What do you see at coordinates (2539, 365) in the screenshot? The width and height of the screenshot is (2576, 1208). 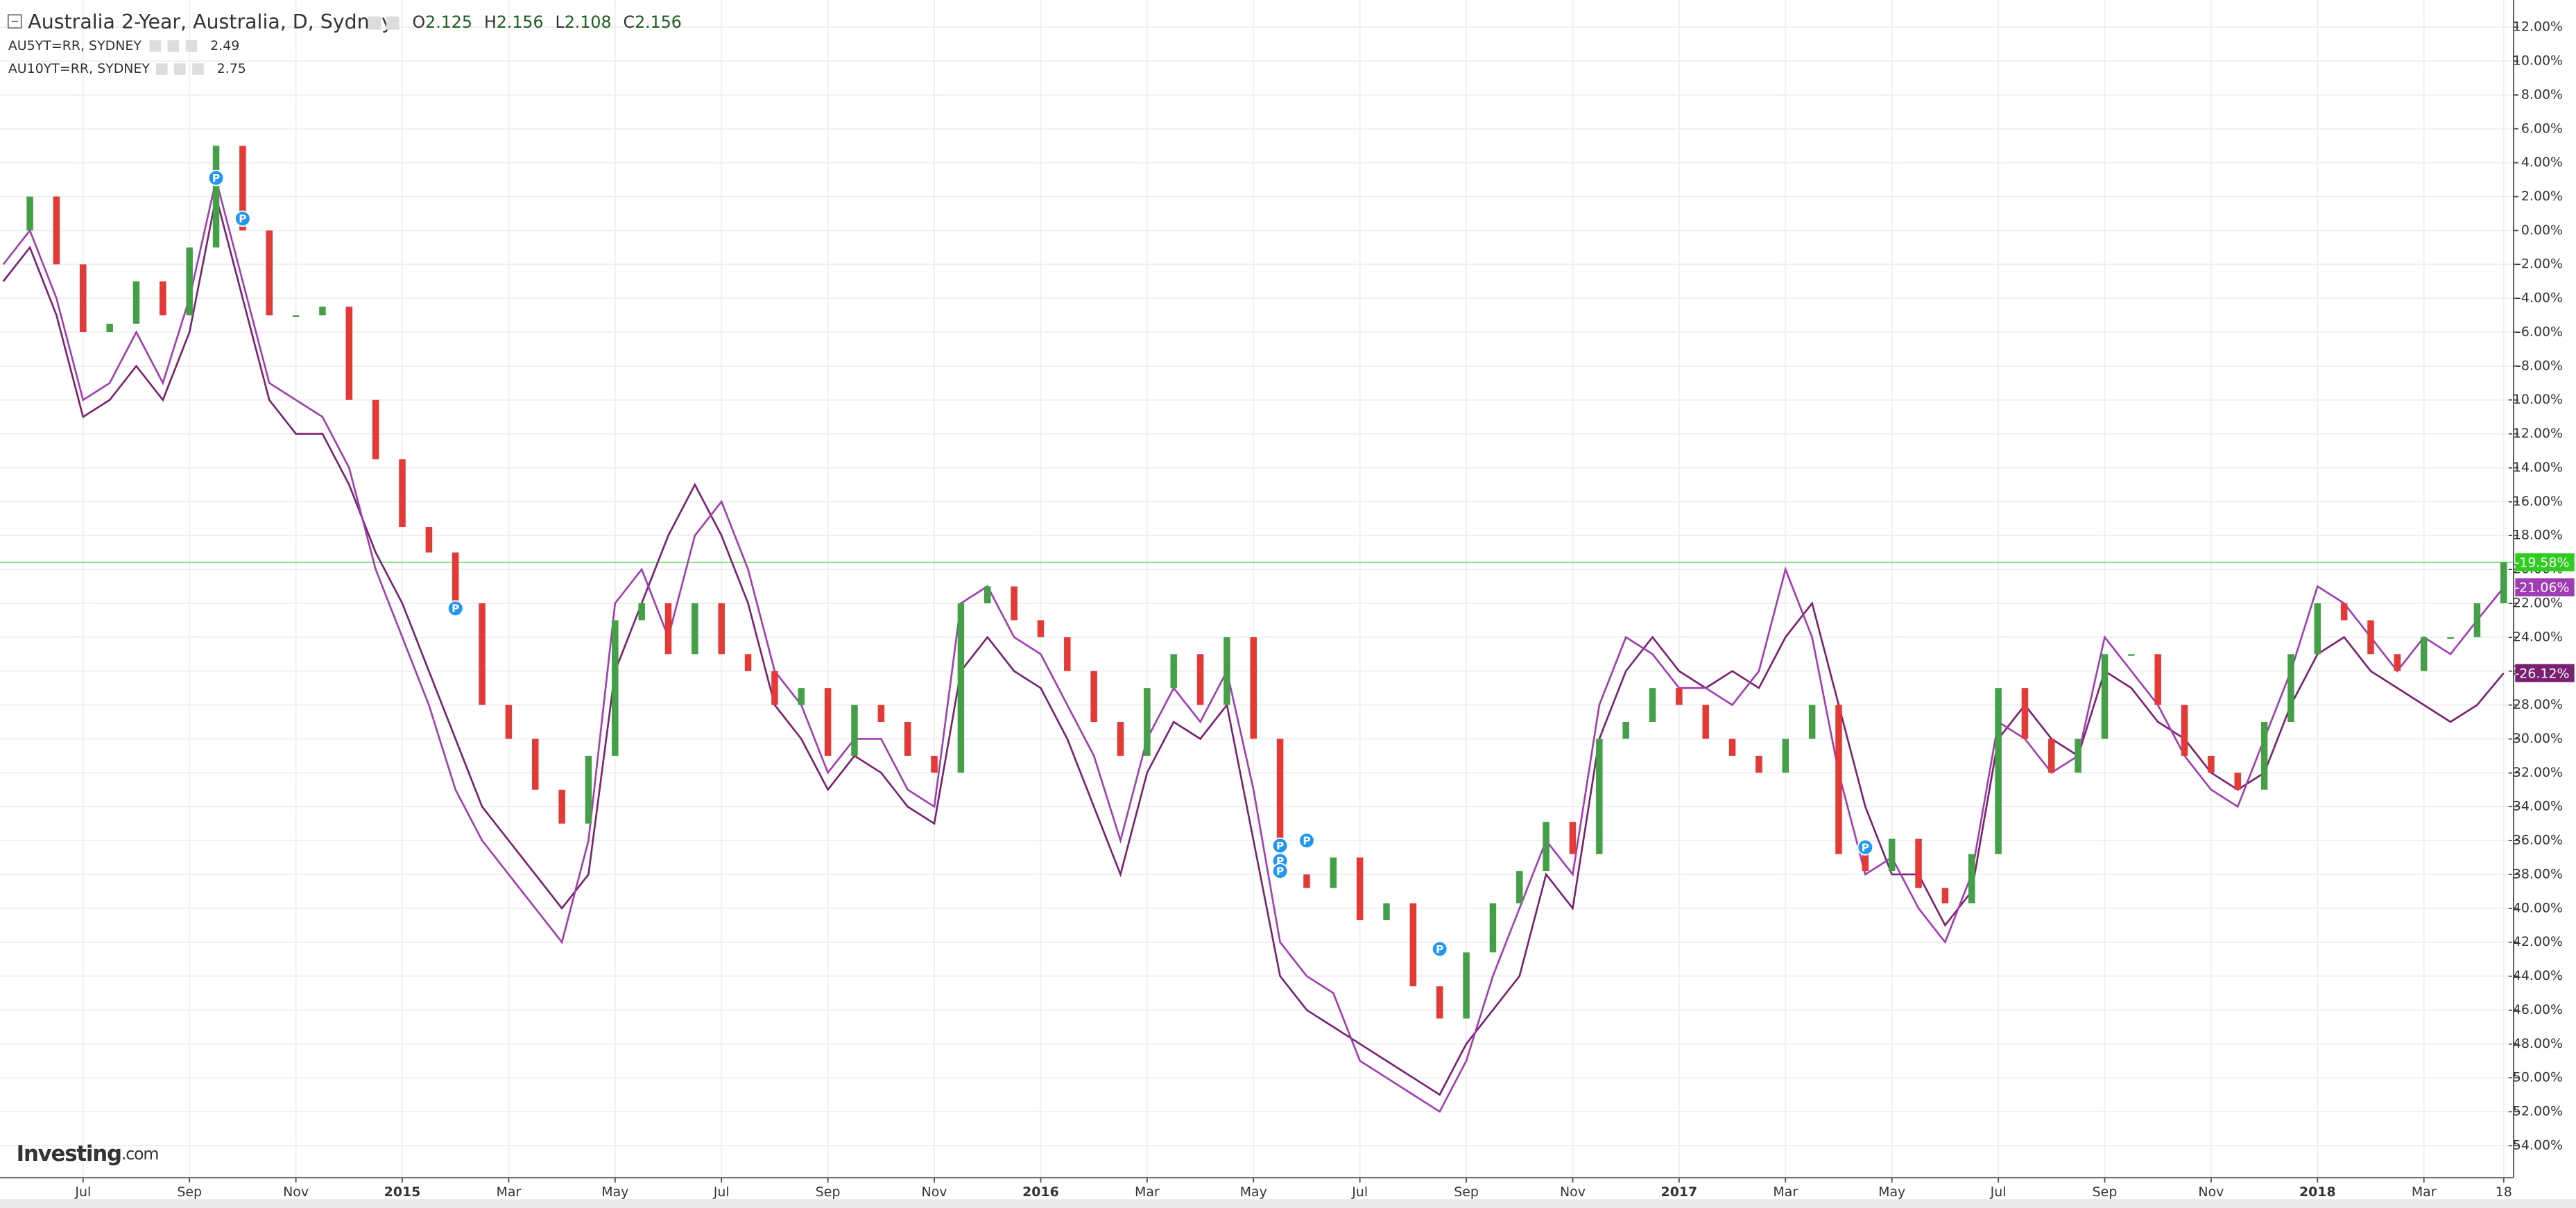 I see `y-tick-label: -8.00%` at bounding box center [2539, 365].